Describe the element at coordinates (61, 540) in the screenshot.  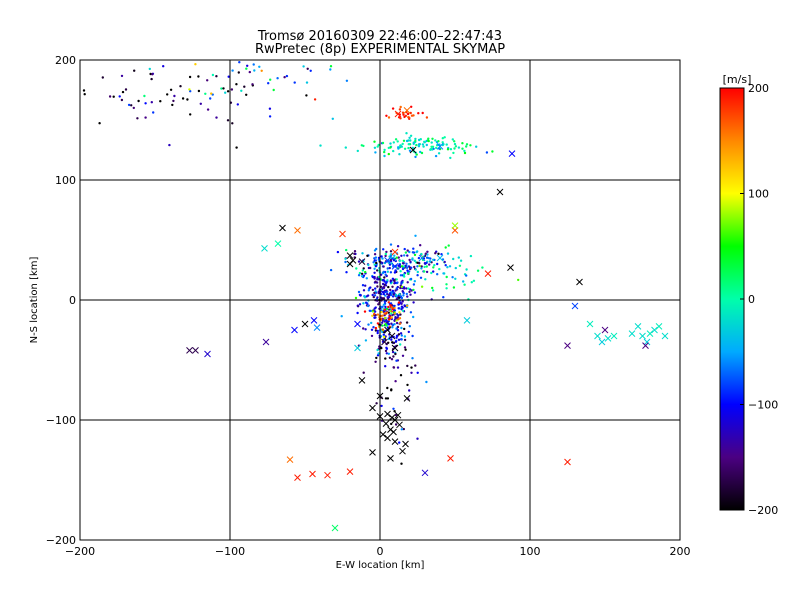
I see `y-tick-label: −200` at that location.